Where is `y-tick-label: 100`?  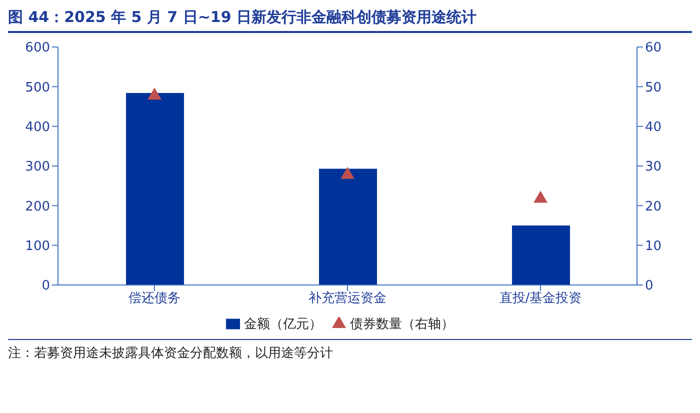
y-tick-label: 100 is located at coordinates (37, 246).